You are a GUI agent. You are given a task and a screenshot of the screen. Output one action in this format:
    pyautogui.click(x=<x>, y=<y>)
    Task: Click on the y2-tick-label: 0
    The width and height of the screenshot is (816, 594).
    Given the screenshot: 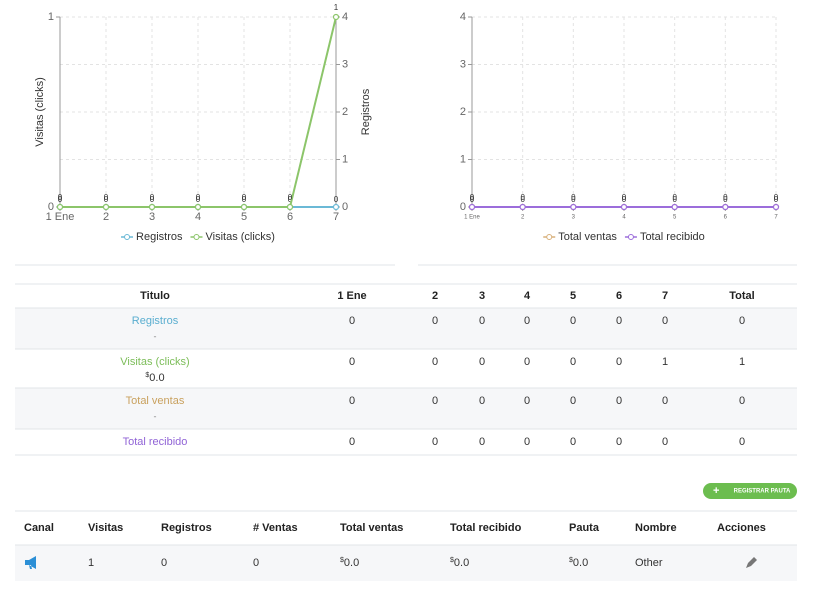 What is the action you would take?
    pyautogui.click(x=345, y=207)
    